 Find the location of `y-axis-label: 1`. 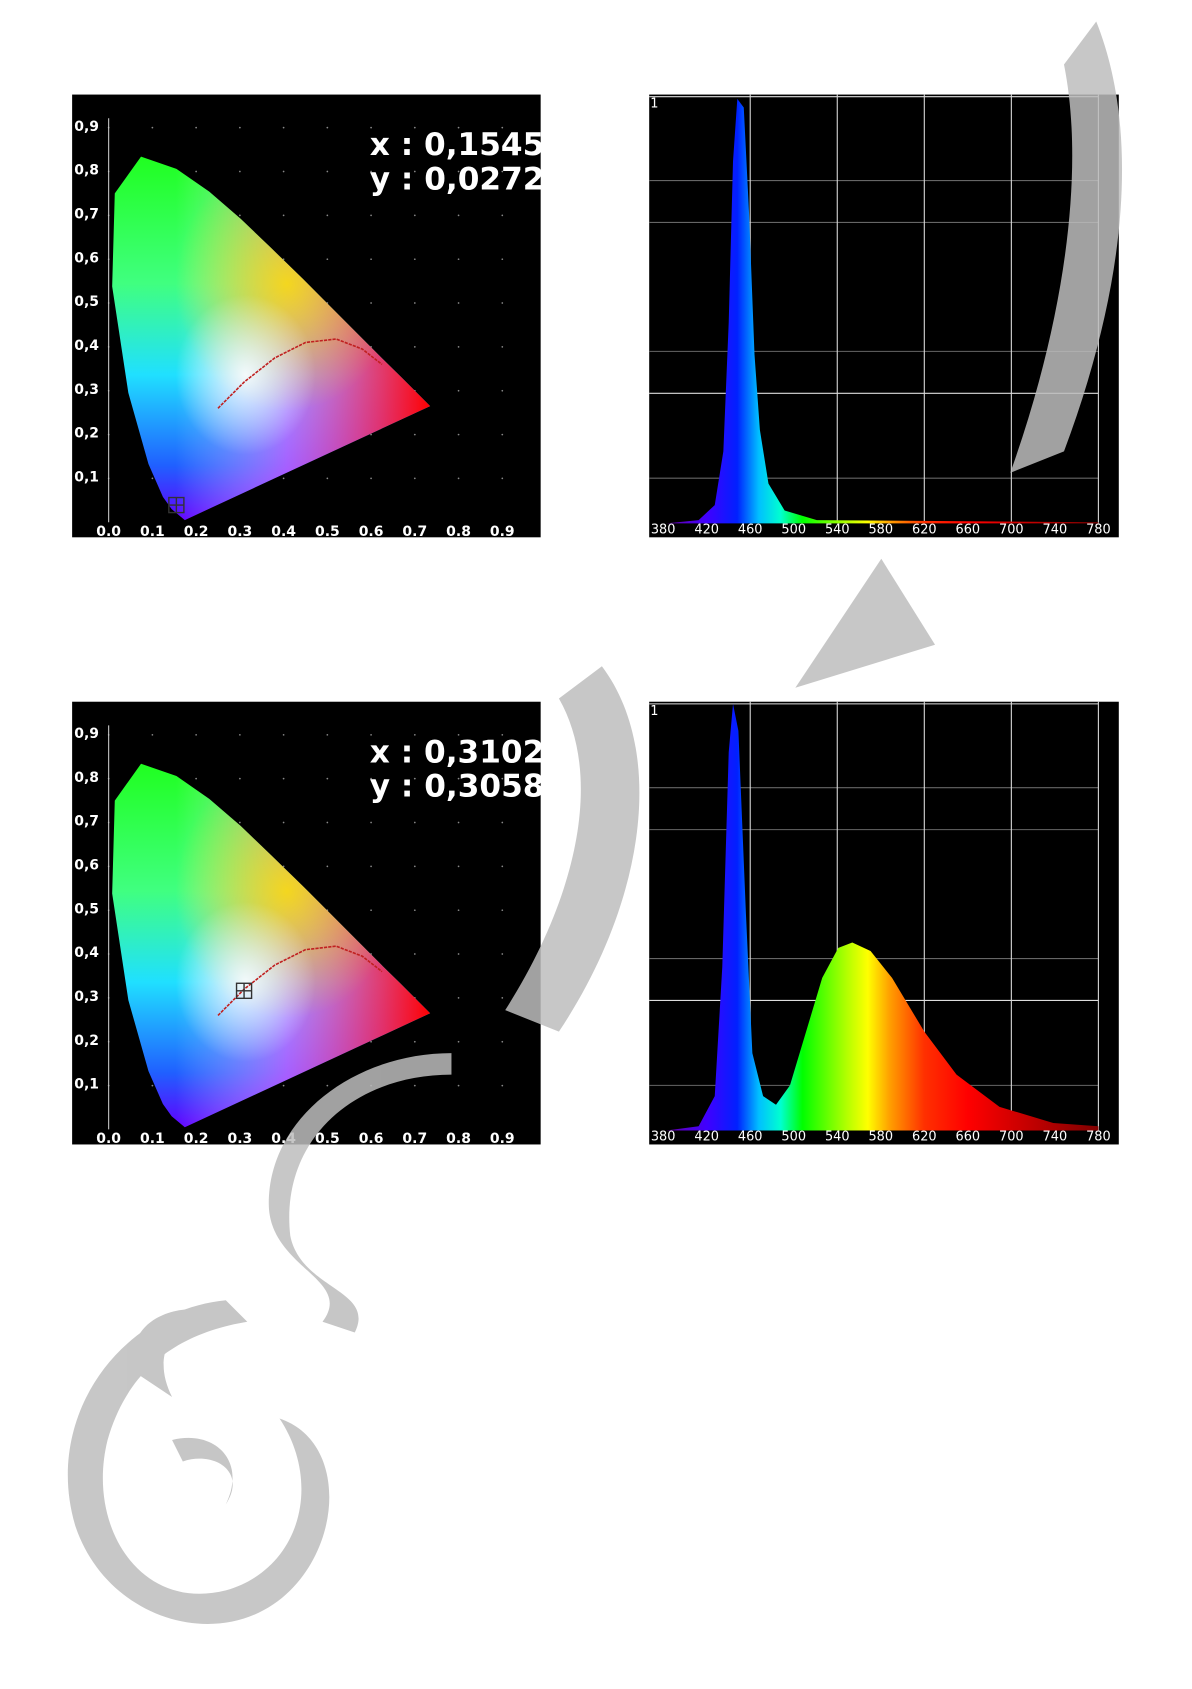

y-axis-label: 1 is located at coordinates (654, 711).